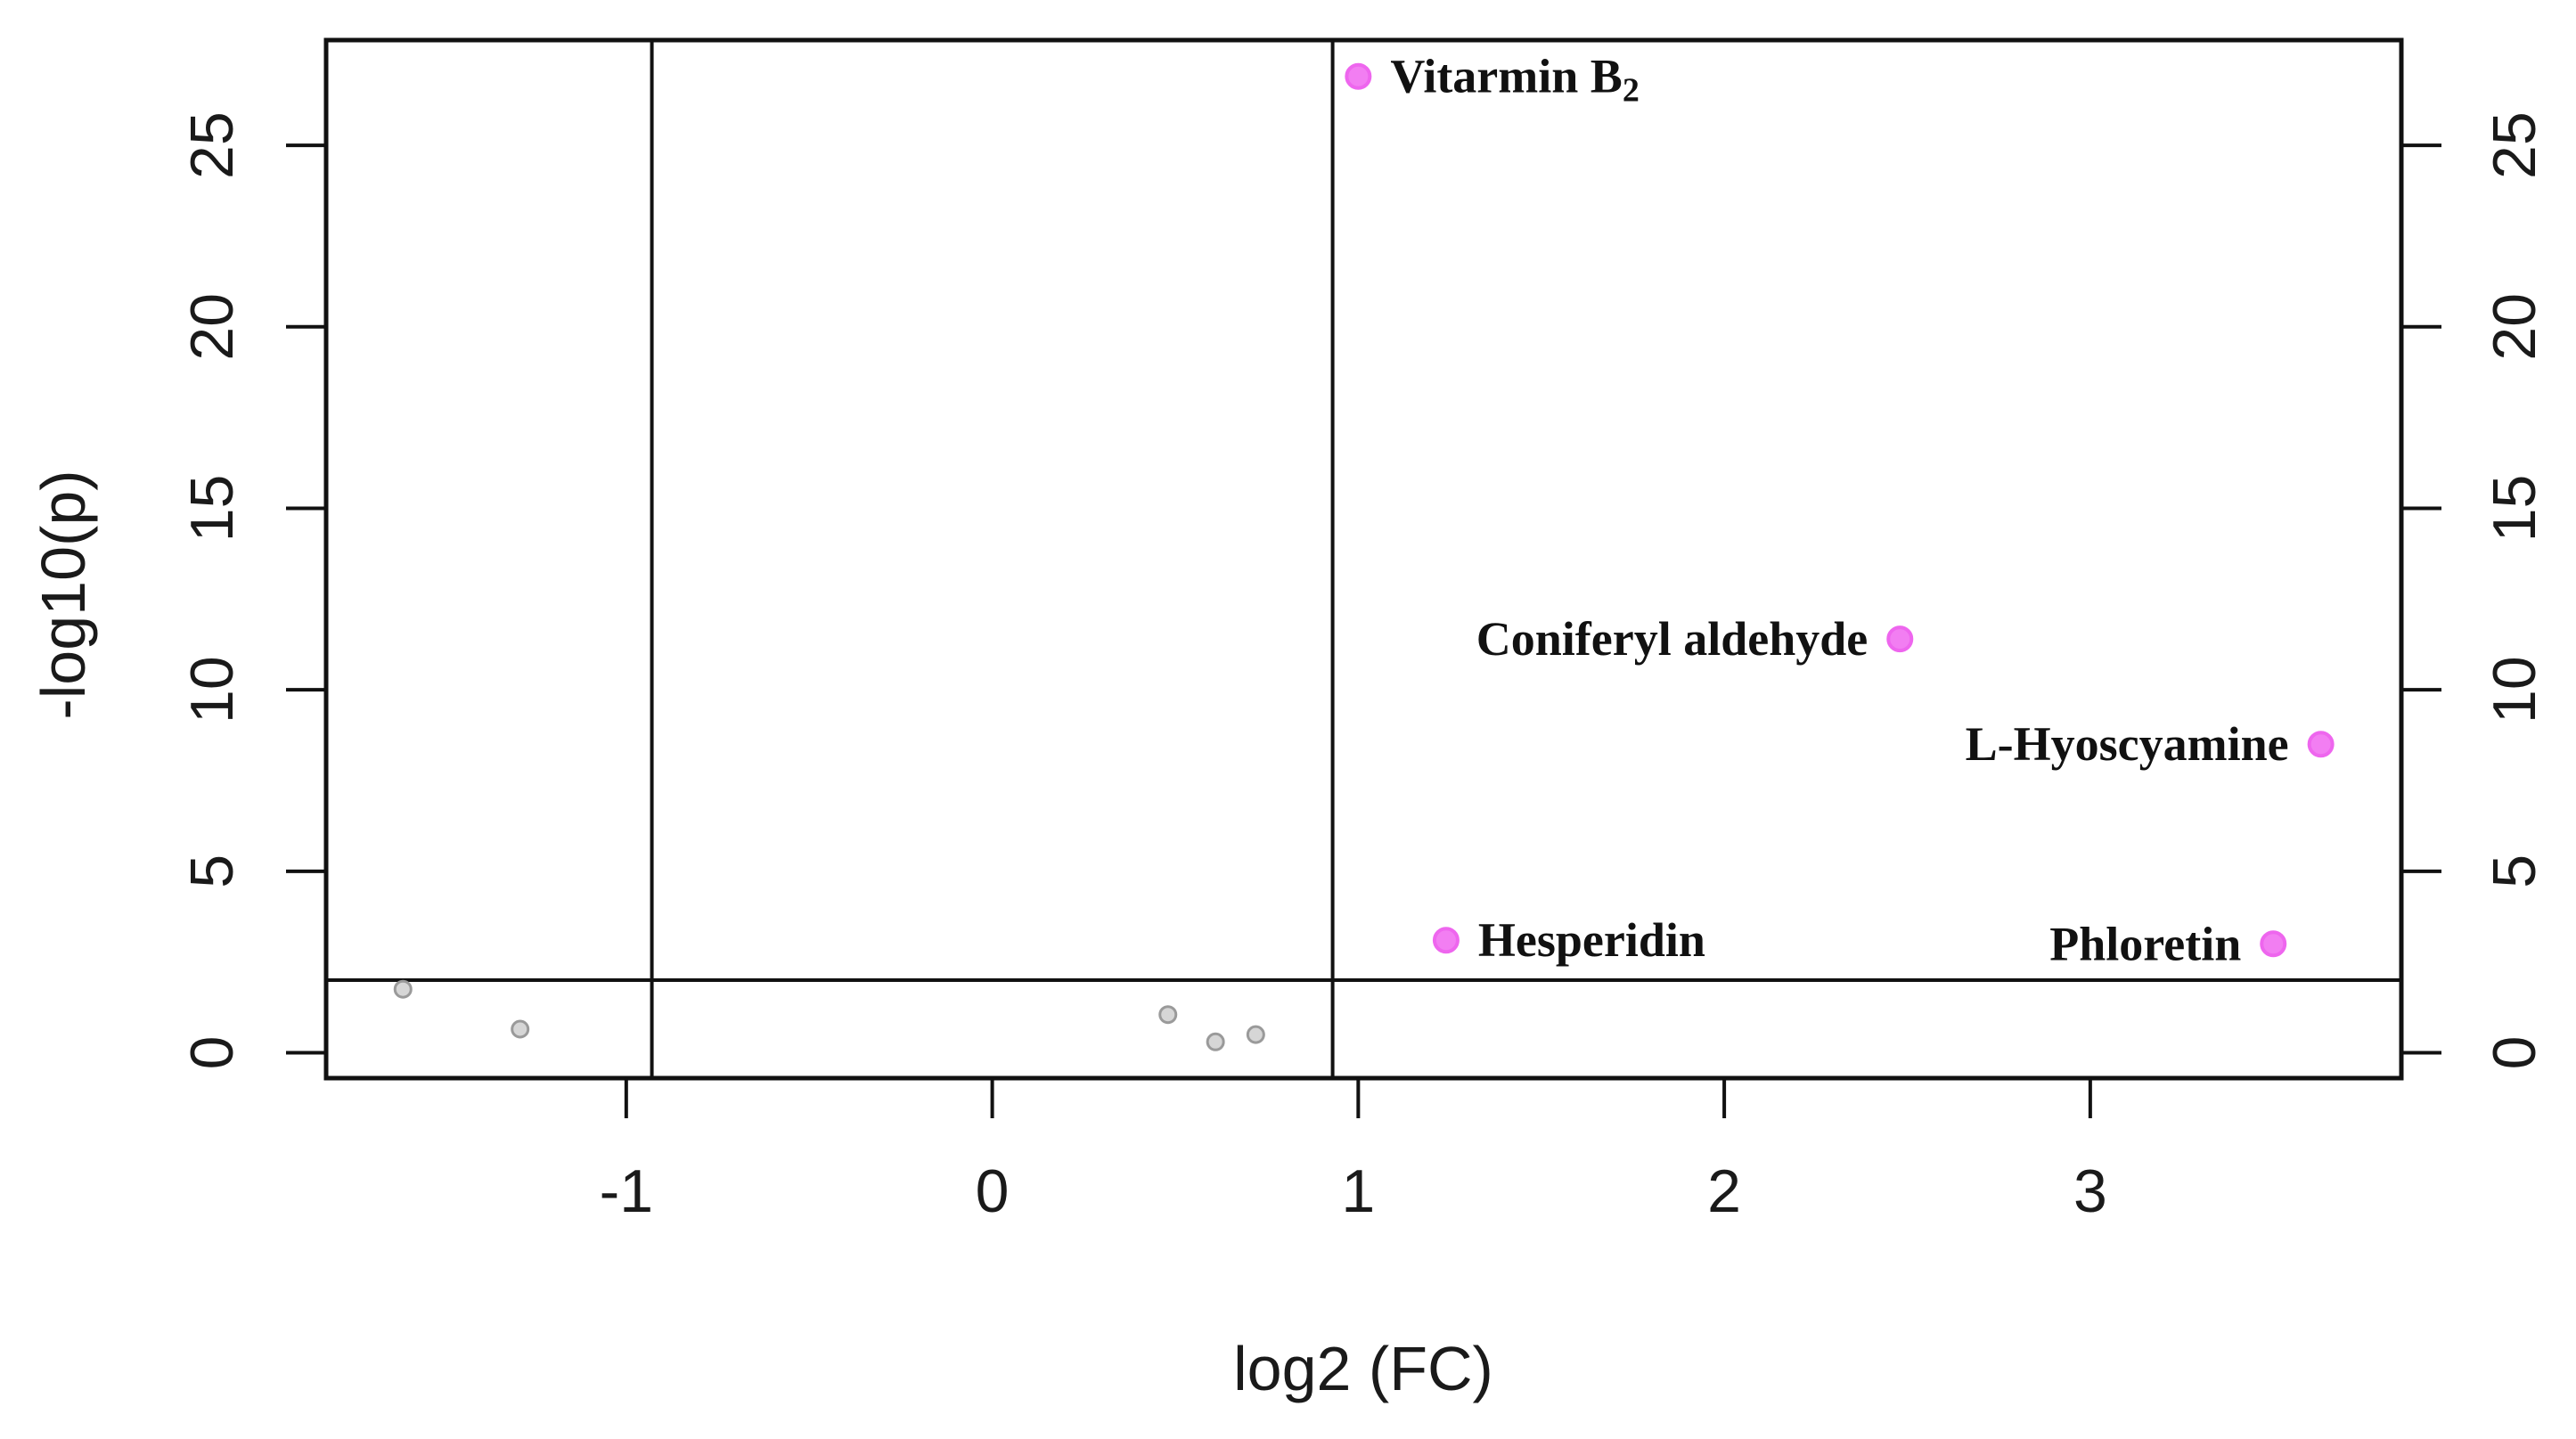 The width and height of the screenshot is (2576, 1439). Describe the element at coordinates (1514, 80) in the screenshot. I see `point-label: Vitarmin B2` at that location.